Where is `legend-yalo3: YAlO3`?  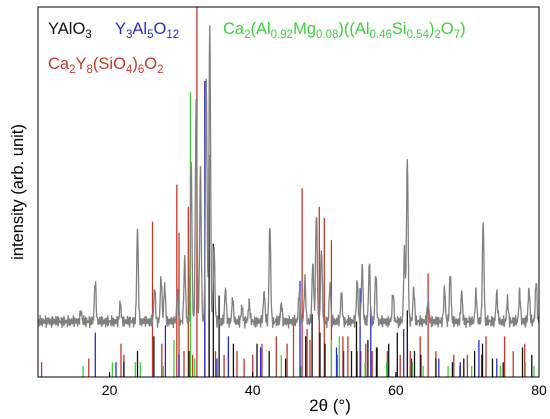
legend-yalo3: YAlO3 is located at coordinates (70, 30).